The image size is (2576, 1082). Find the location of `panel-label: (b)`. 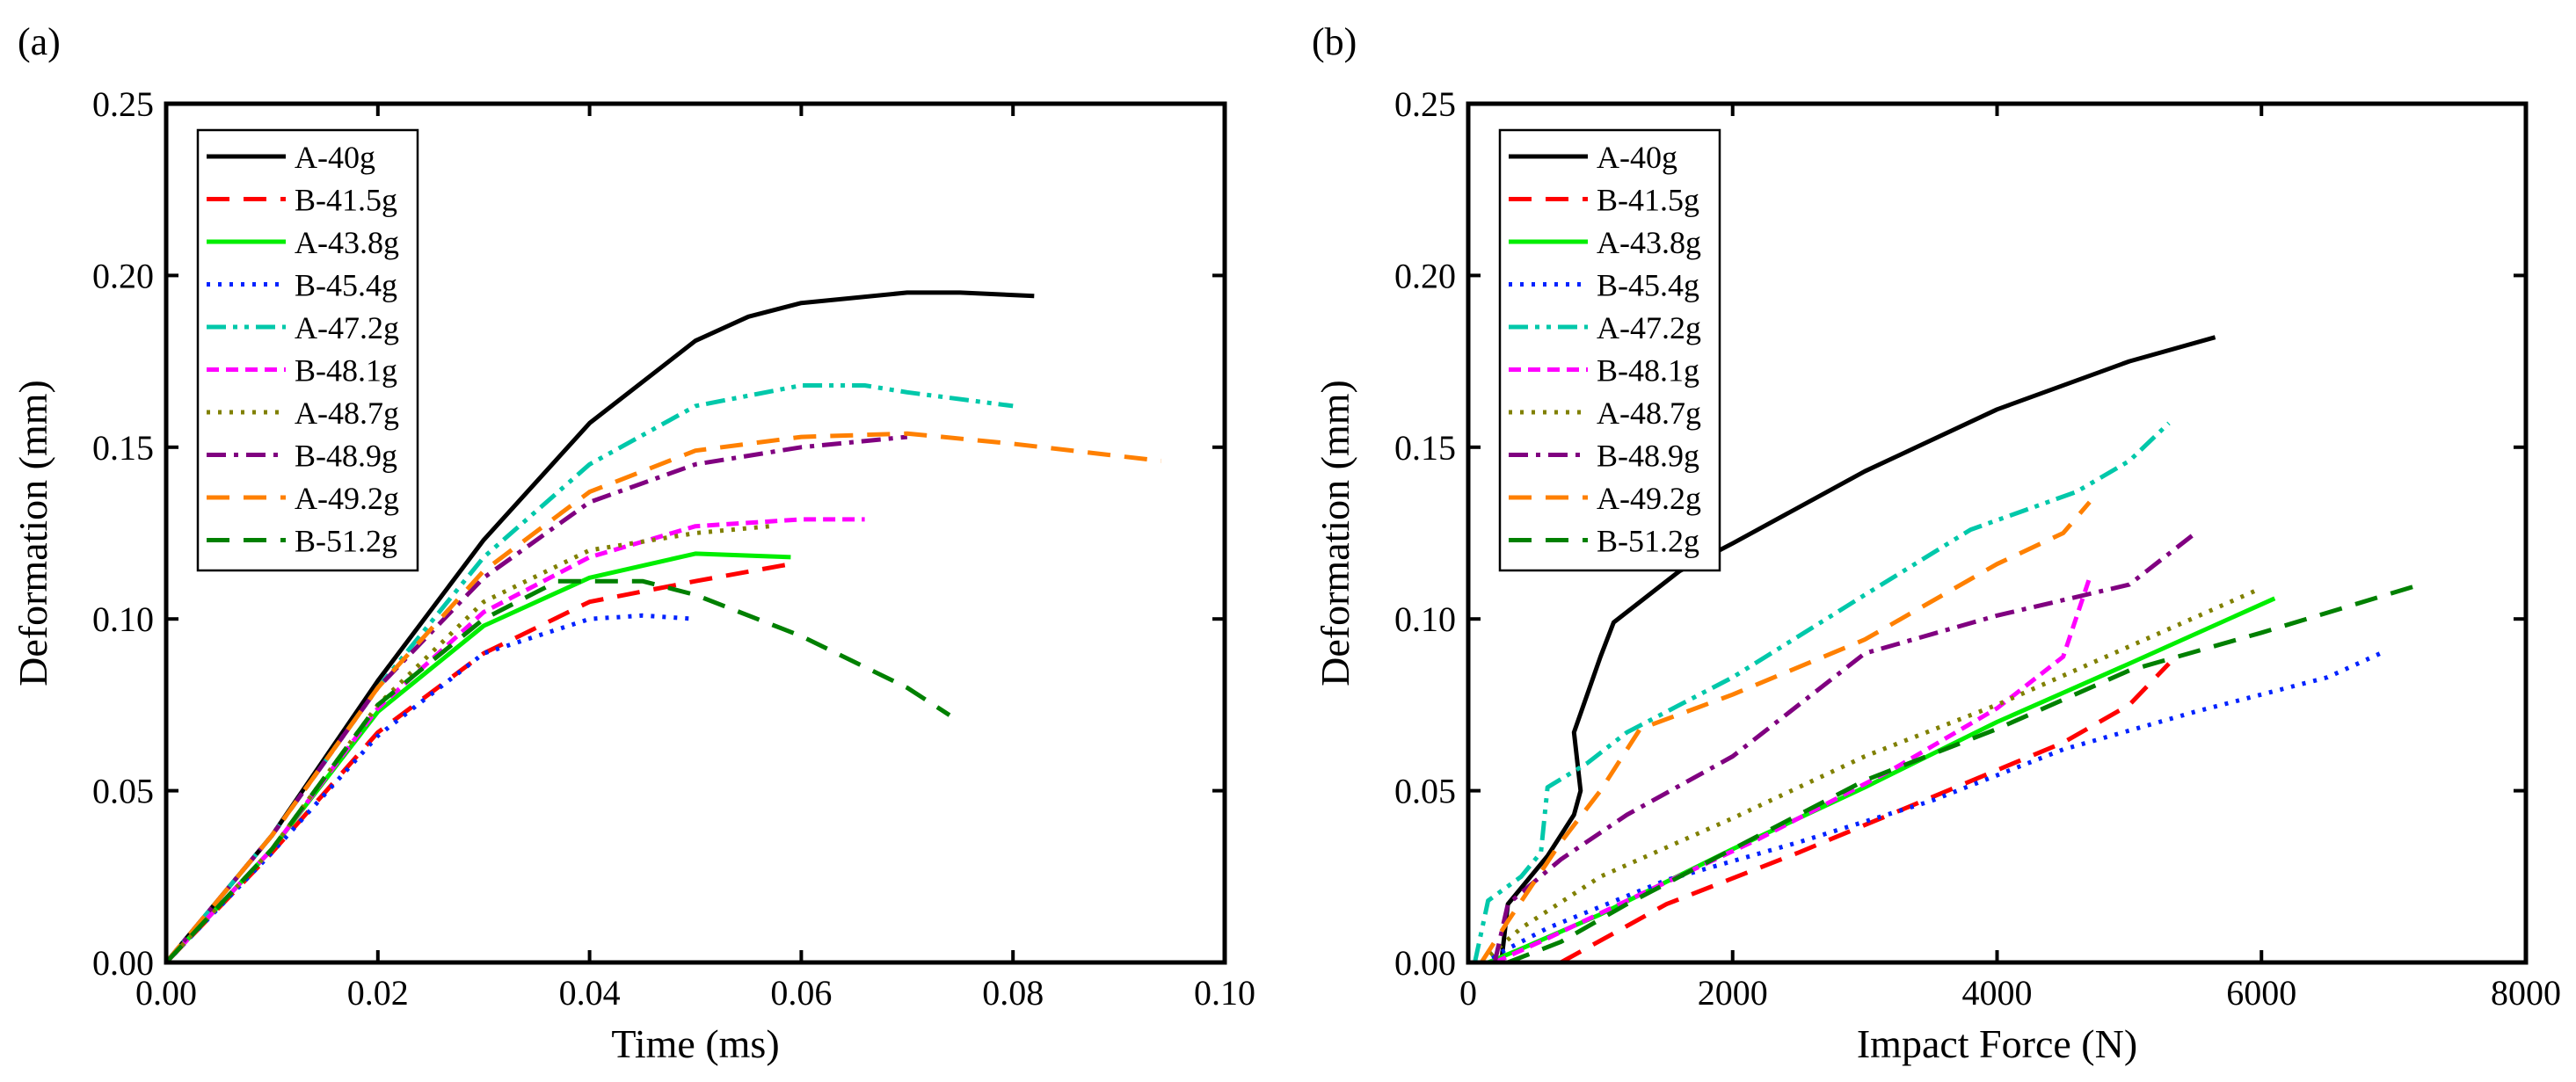

panel-label: (b) is located at coordinates (1334, 42).